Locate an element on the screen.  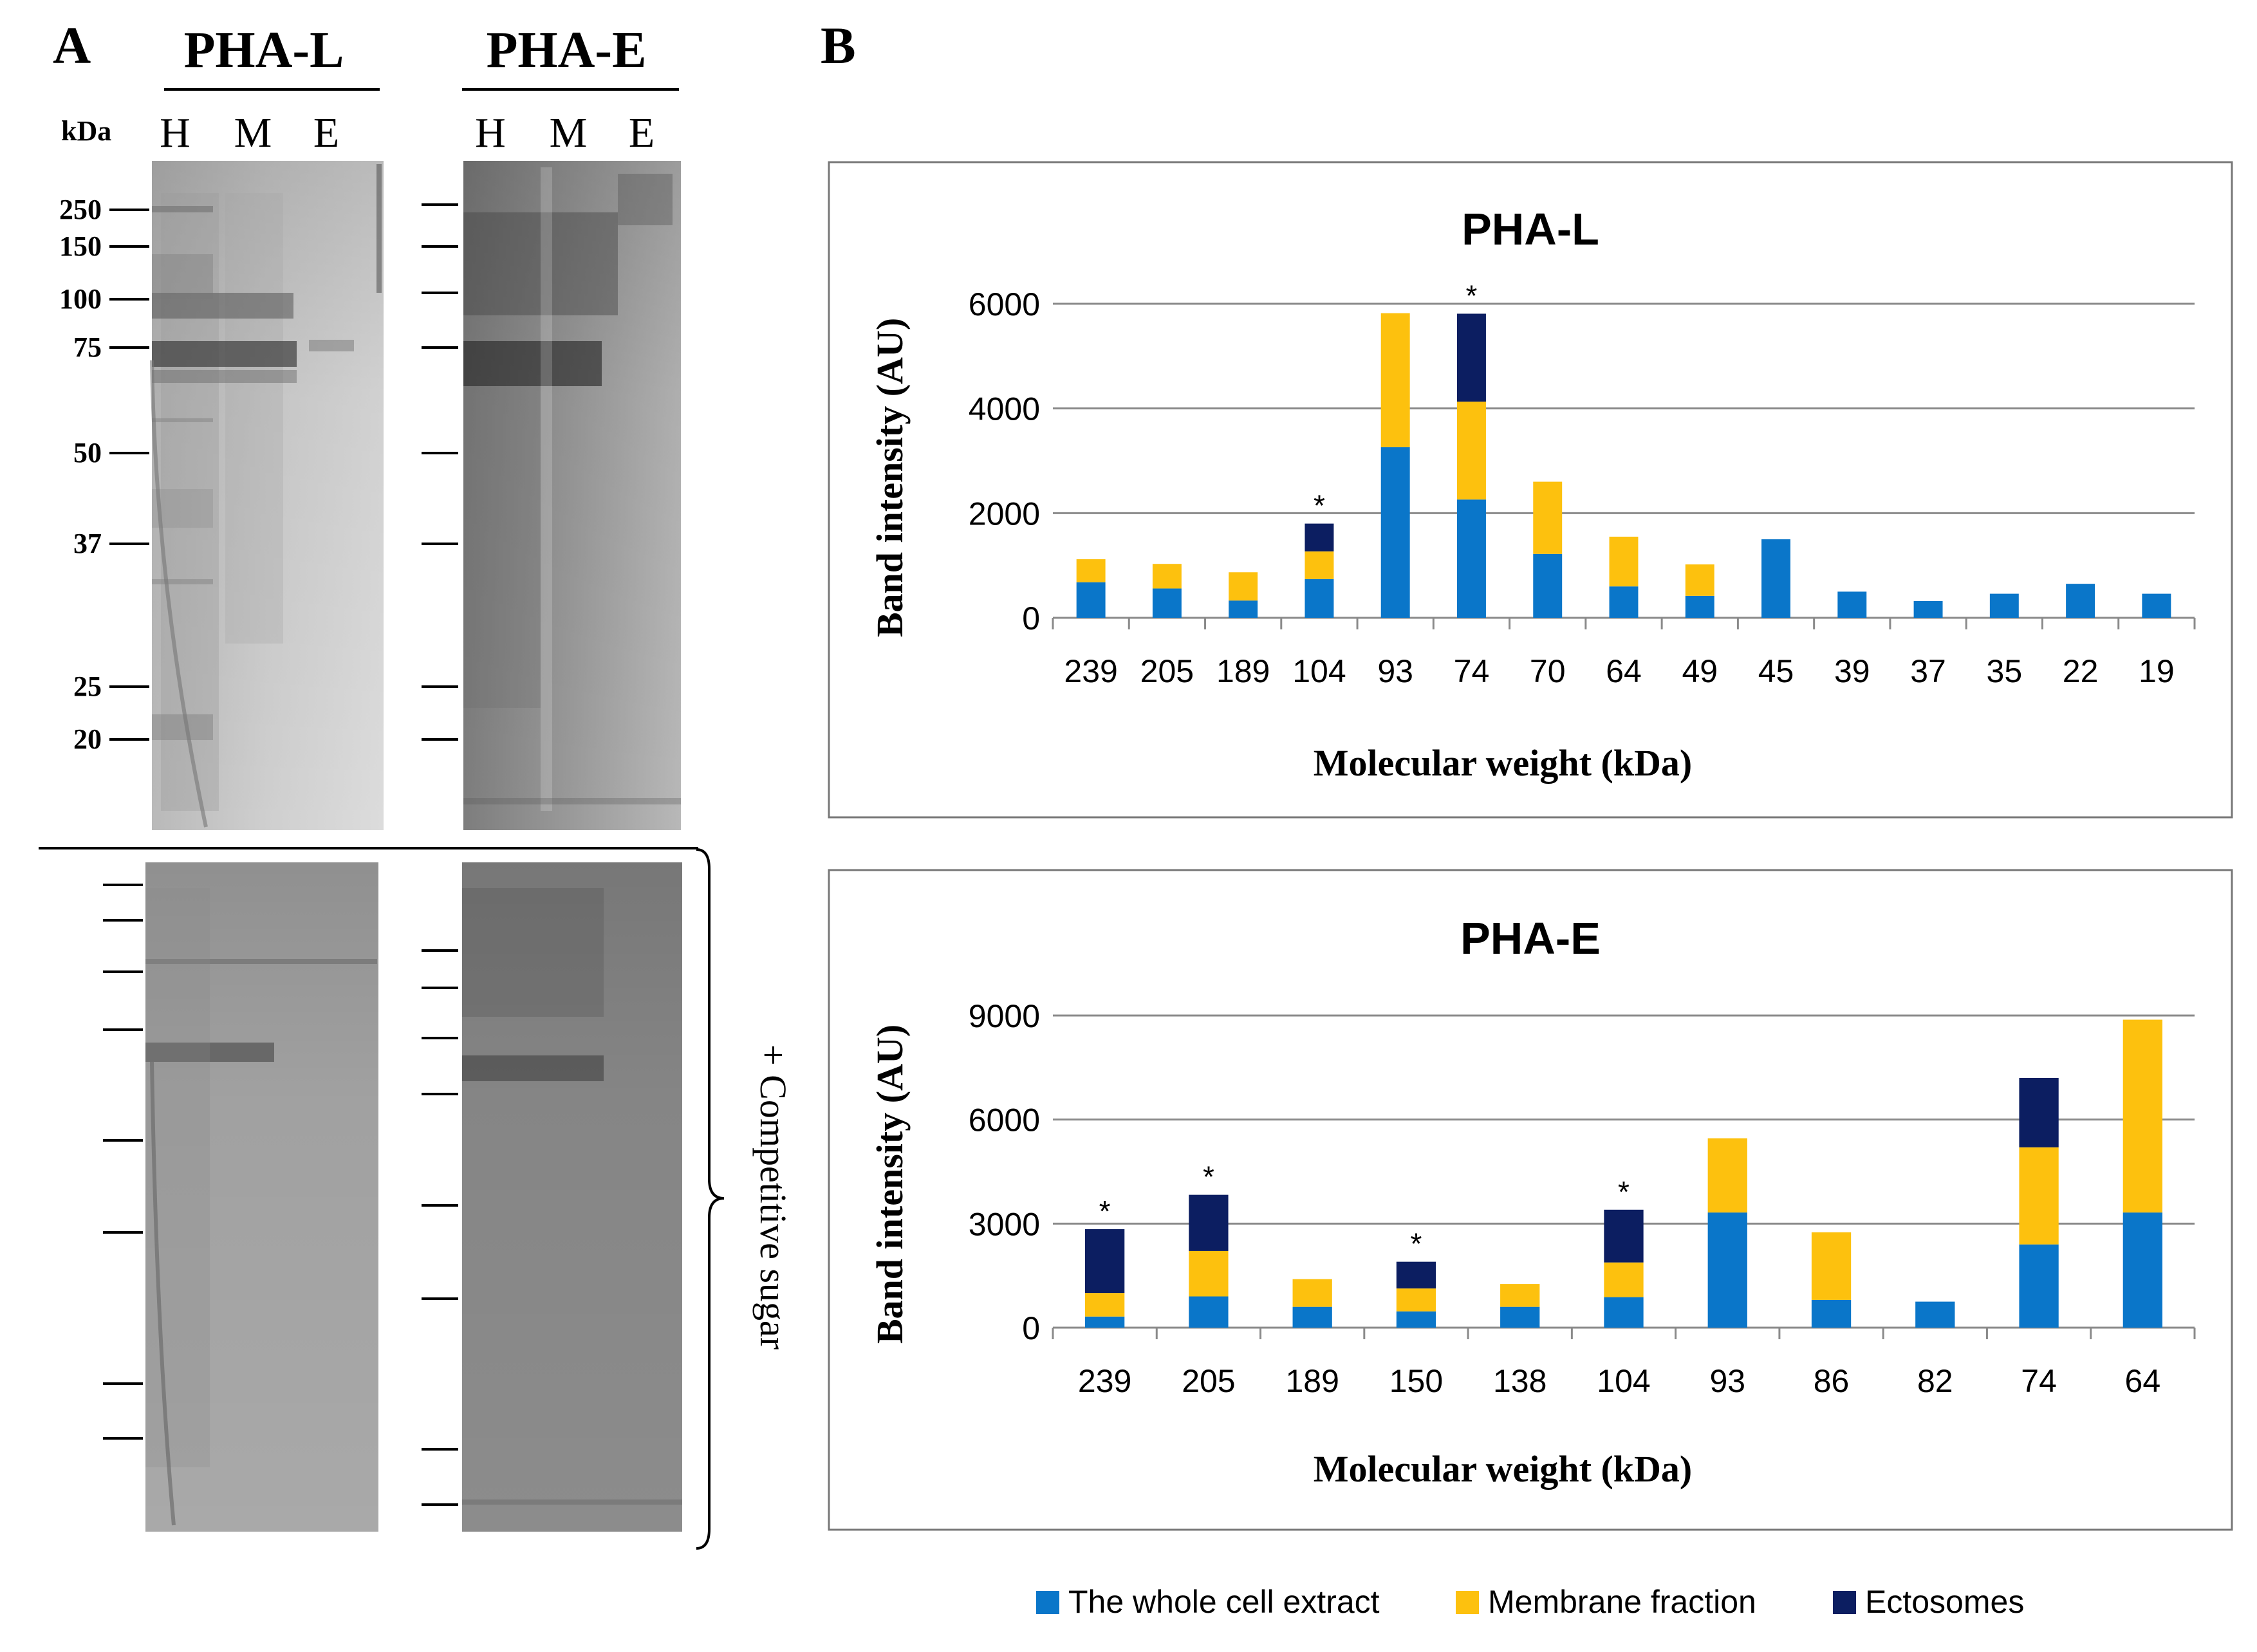
marker-label-150: 150 is located at coordinates (80, 246).